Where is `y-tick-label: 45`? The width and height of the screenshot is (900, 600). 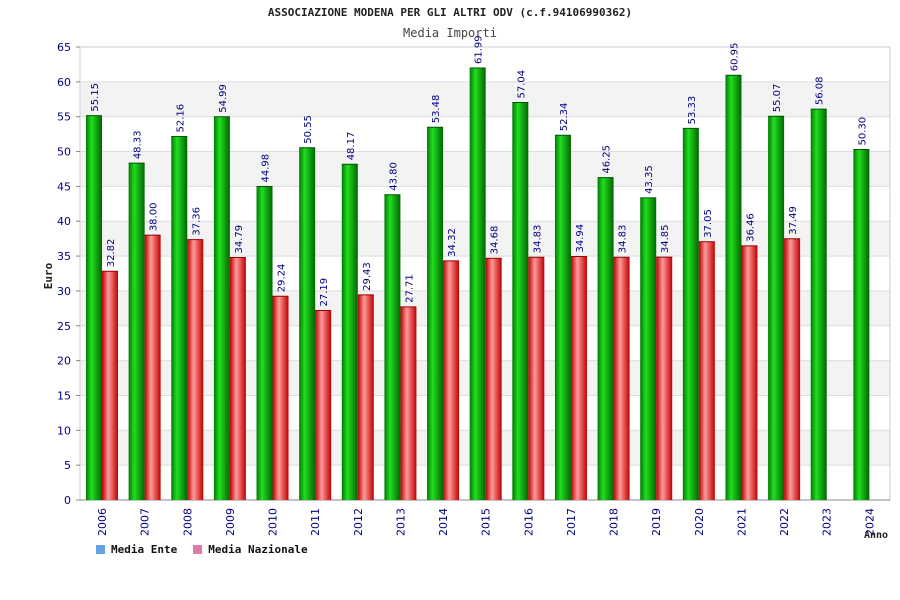 y-tick-label: 45 is located at coordinates (64, 186).